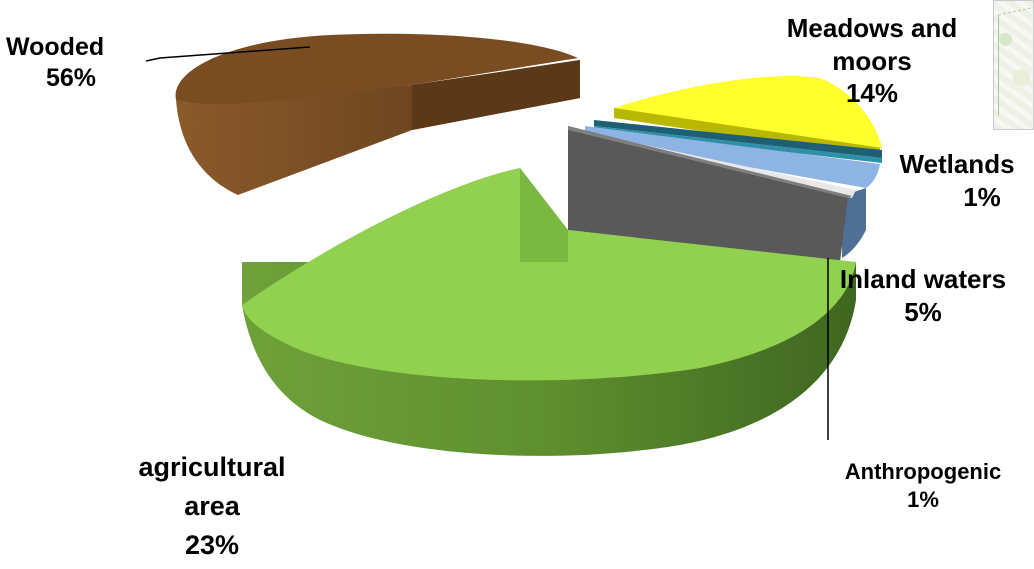 The width and height of the screenshot is (1034, 569). I want to click on slice-inland-top, so click(732, 157).